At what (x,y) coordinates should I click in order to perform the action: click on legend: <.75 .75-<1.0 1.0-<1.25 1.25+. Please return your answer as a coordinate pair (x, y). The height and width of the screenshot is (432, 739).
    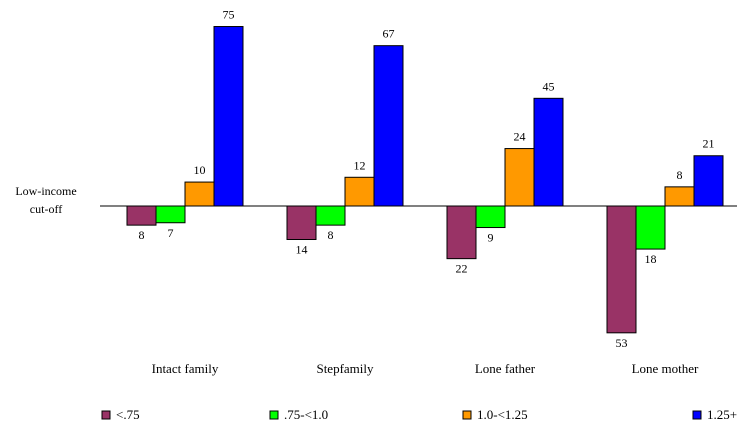
    Looking at the image, I should click on (419, 414).